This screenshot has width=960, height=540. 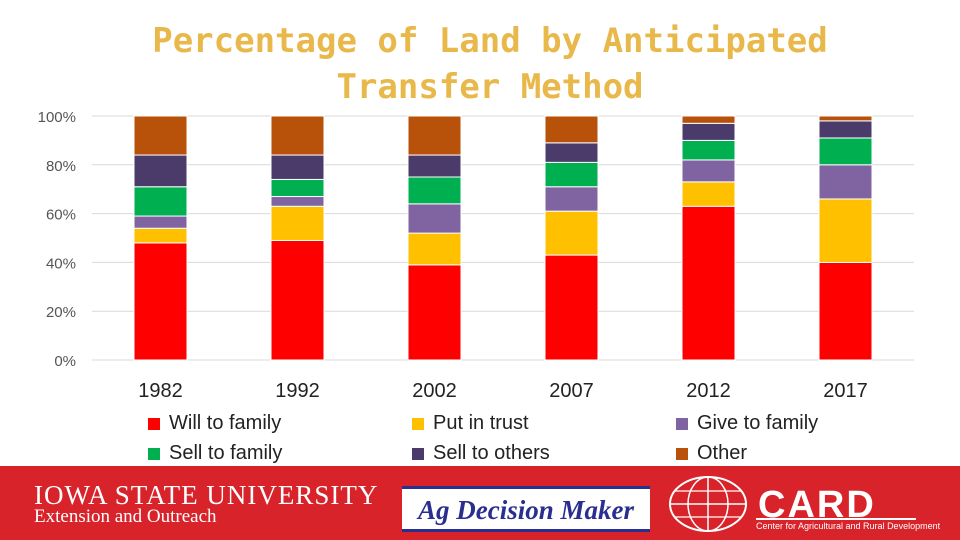 What do you see at coordinates (61, 312) in the screenshot?
I see `y-tick-label-20: 20%` at bounding box center [61, 312].